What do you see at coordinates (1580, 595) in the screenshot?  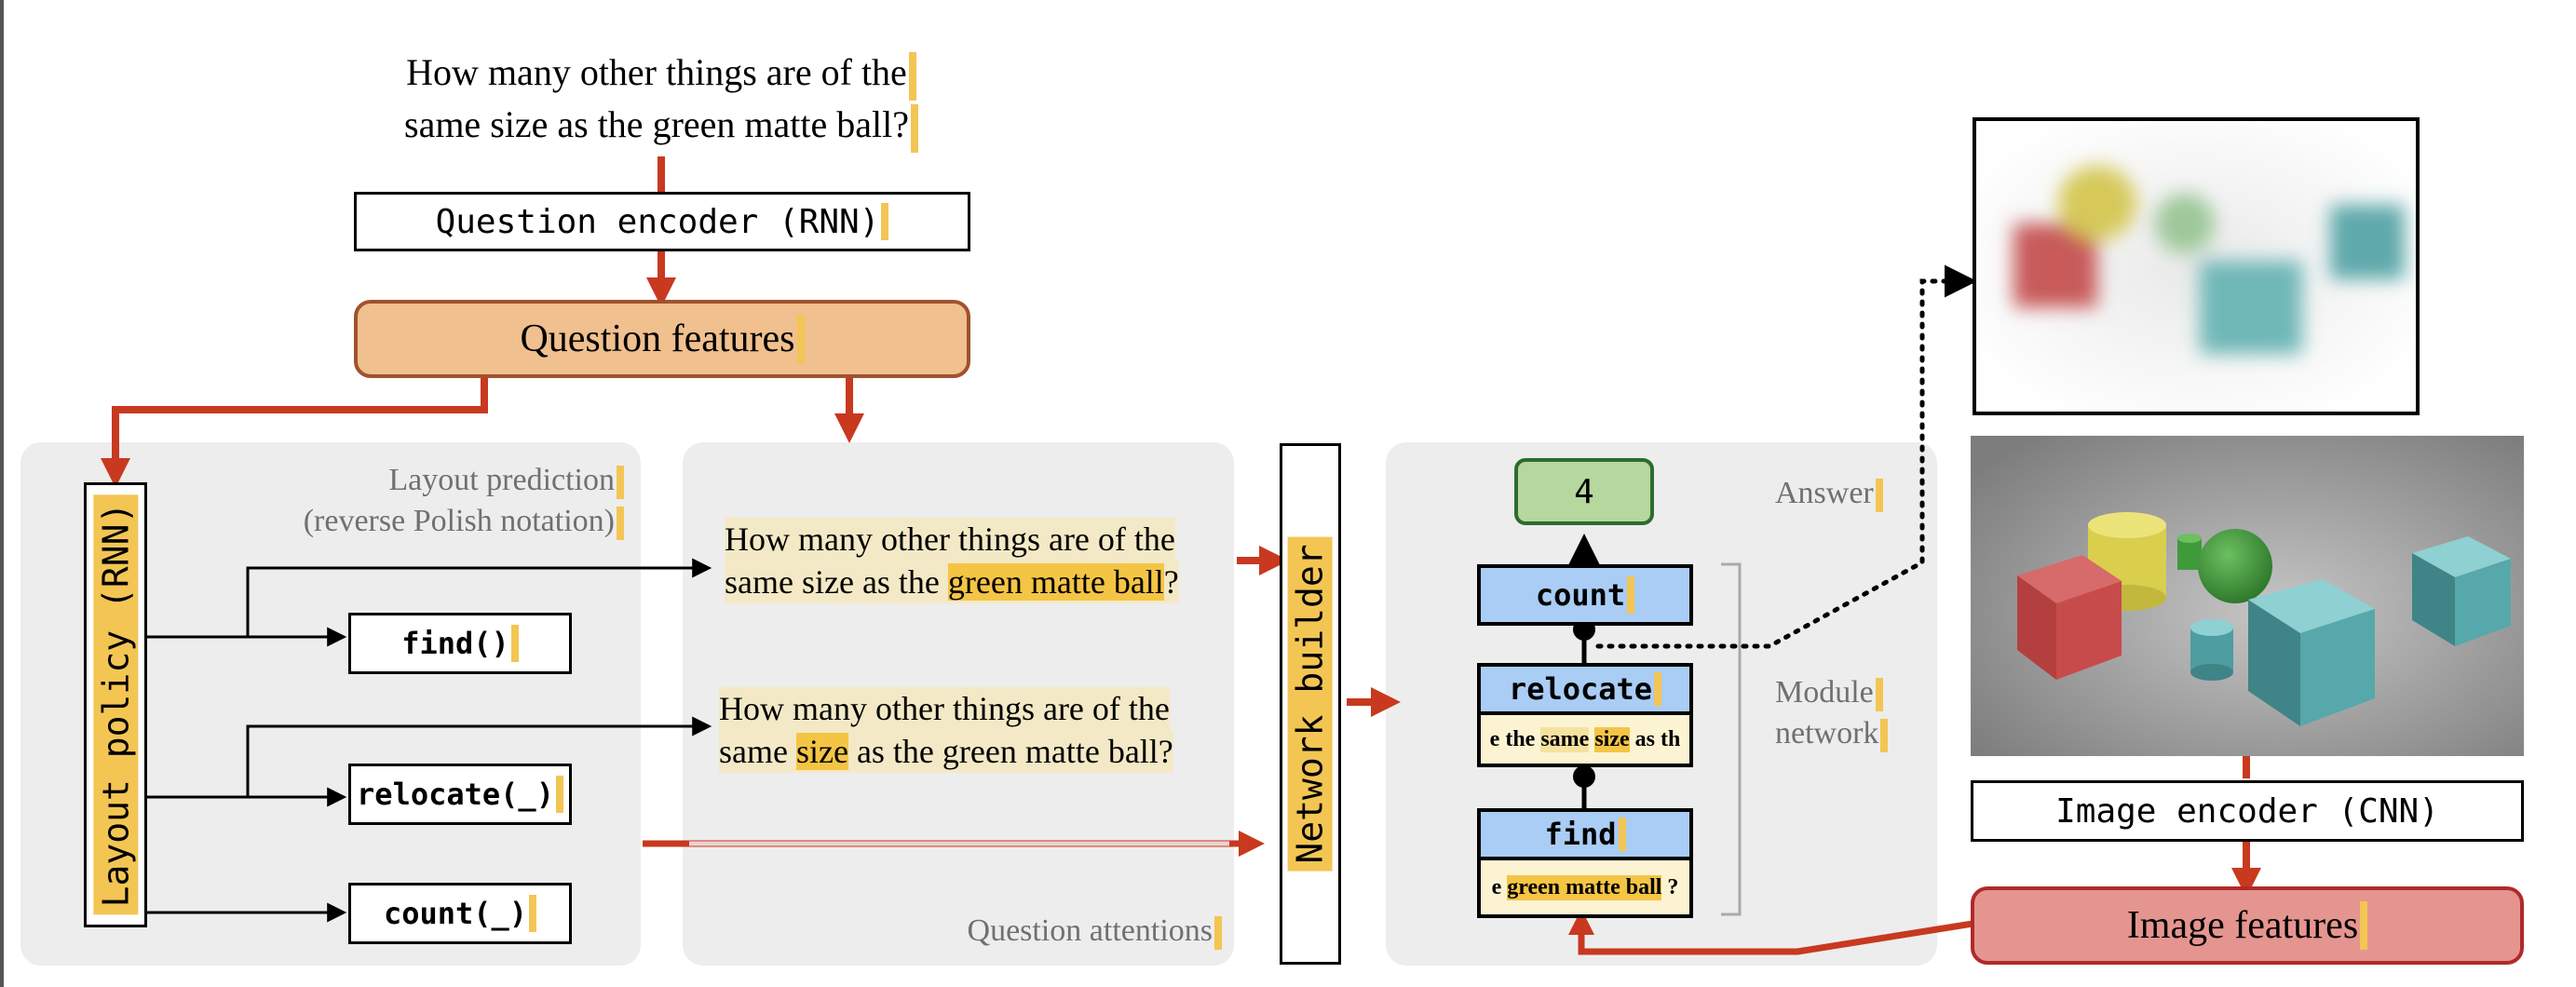 I see `module-count-label: count` at bounding box center [1580, 595].